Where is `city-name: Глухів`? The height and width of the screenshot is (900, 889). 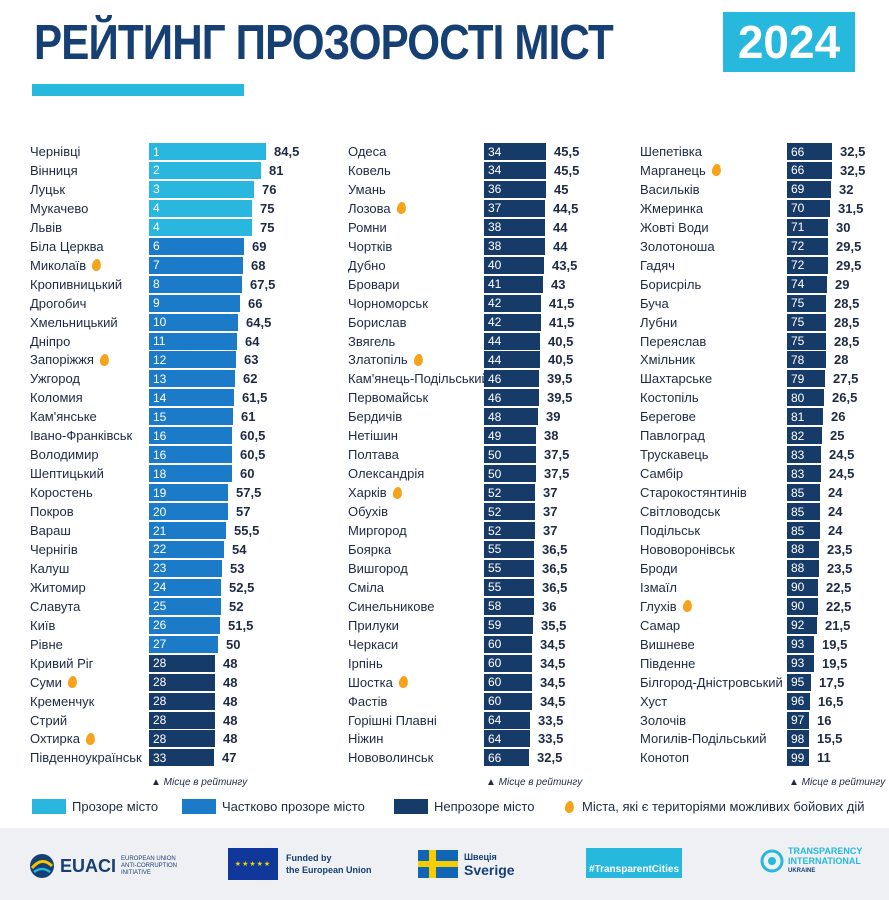
city-name: Глухів is located at coordinates (666, 606).